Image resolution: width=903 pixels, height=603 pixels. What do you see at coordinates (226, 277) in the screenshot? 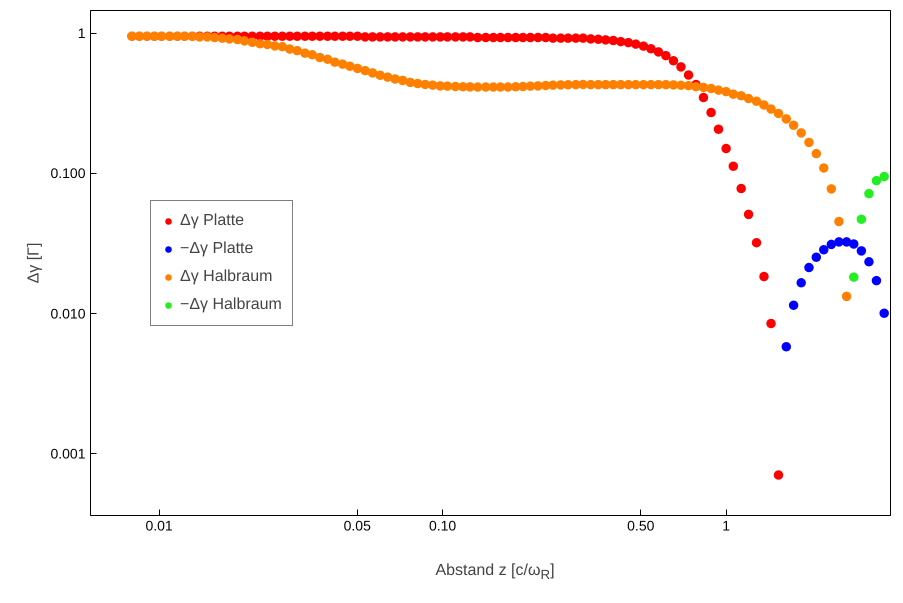
I see `legend-label: Δγ Halbraum` at bounding box center [226, 277].